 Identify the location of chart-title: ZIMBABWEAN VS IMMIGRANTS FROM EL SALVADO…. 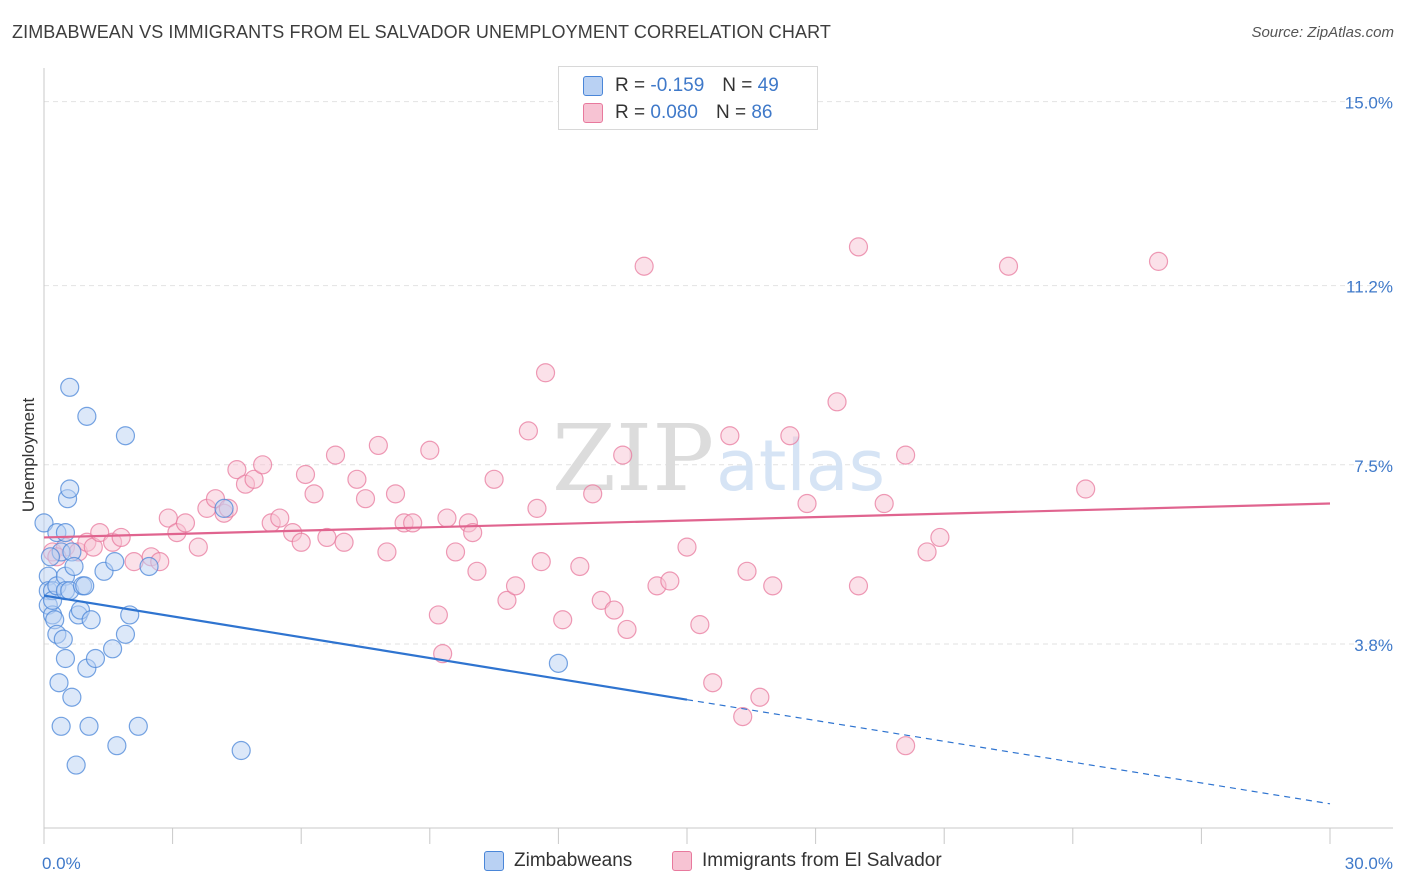
(421, 32).